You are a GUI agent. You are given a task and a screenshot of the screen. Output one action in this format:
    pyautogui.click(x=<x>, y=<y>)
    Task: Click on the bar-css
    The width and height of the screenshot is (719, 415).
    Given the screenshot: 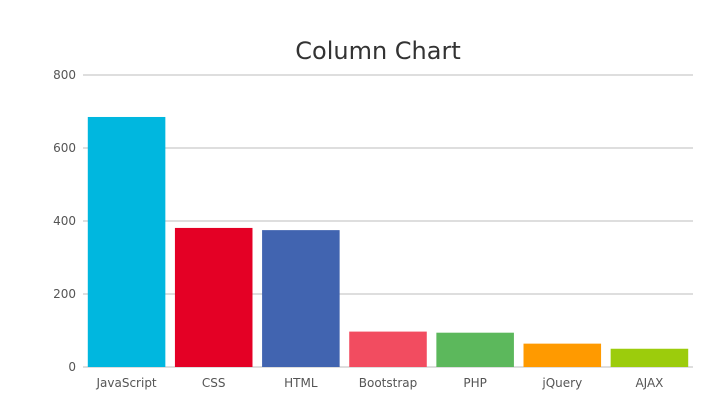 What is the action you would take?
    pyautogui.click(x=213, y=297)
    